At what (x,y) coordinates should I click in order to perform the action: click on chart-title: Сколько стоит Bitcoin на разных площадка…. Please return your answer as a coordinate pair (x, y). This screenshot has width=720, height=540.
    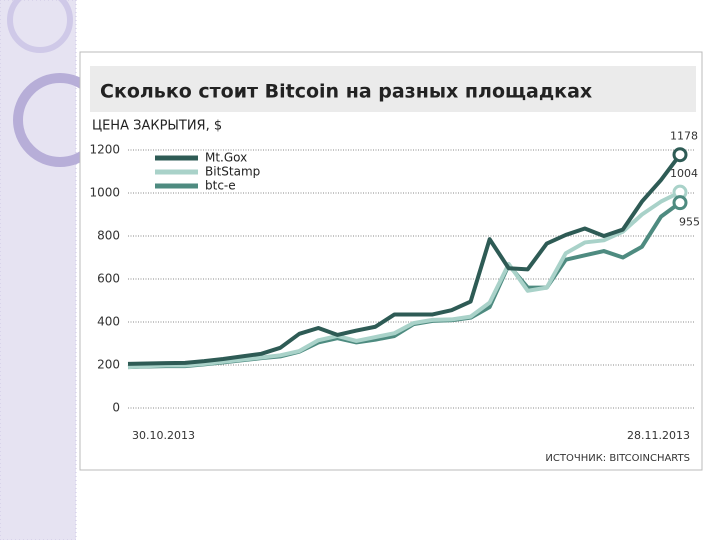
    Looking at the image, I should click on (346, 92).